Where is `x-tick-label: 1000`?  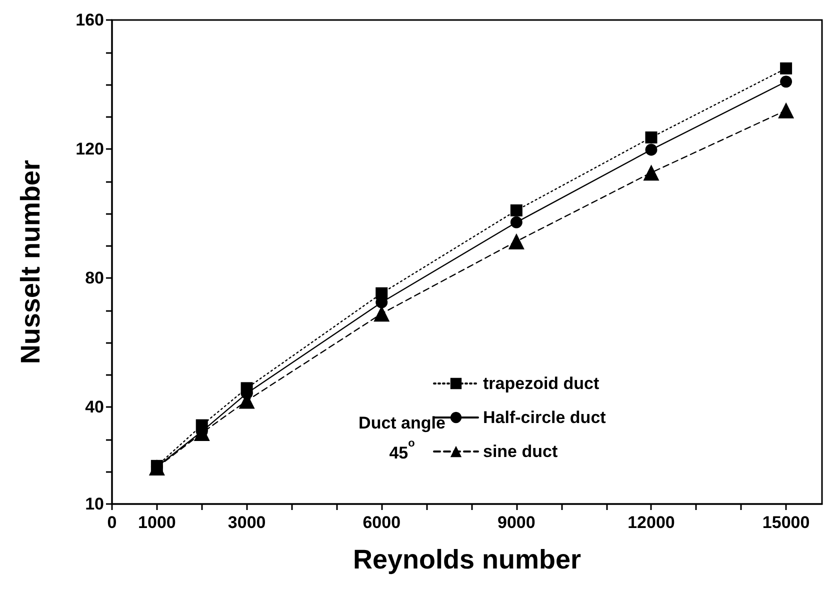
x-tick-label: 1000 is located at coordinates (157, 522).